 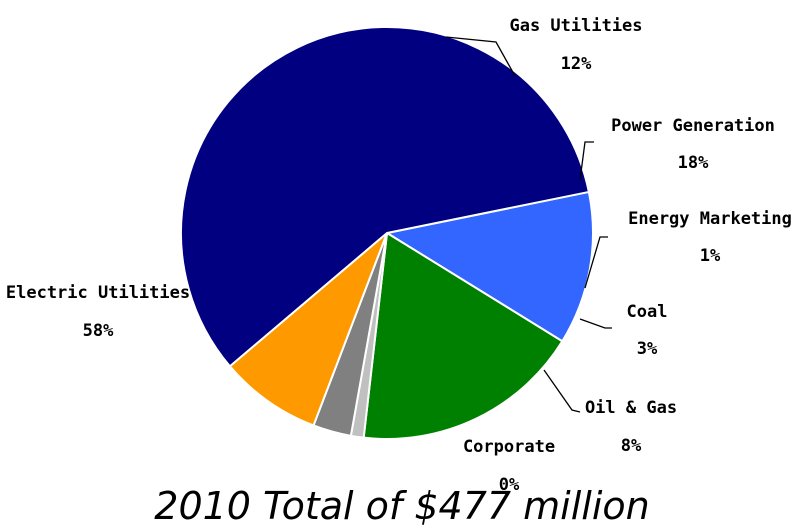 What do you see at coordinates (596, 262) in the screenshot?
I see `leader-line-energy-marketing` at bounding box center [596, 262].